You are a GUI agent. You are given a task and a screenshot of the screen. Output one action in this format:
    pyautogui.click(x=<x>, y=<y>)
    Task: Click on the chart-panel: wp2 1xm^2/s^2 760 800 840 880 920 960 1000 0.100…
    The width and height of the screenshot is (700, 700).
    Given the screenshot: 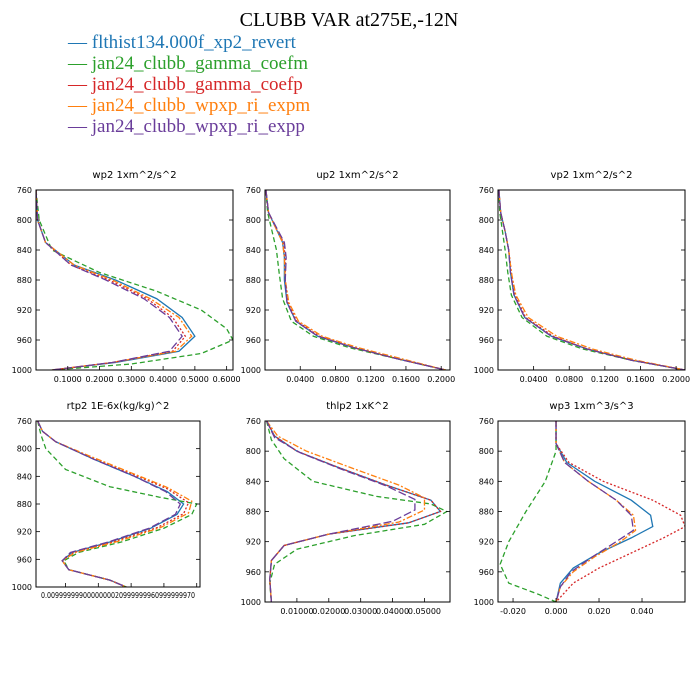 What is the action you would take?
    pyautogui.click(x=126, y=277)
    